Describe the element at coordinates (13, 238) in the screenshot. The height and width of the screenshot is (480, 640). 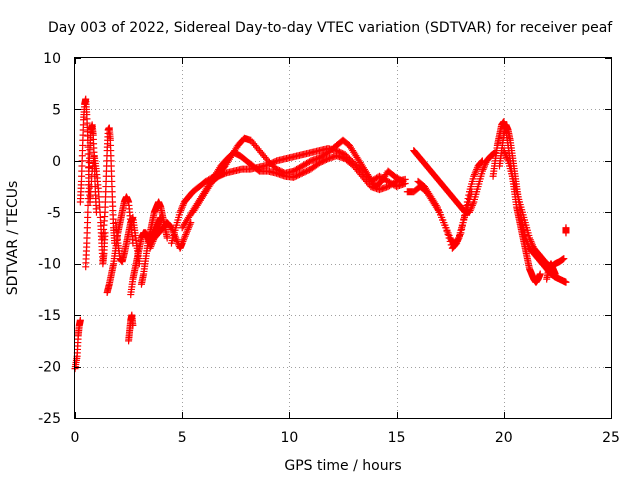
I see `y-axis-label: SDTVAR / TECUs` at that location.